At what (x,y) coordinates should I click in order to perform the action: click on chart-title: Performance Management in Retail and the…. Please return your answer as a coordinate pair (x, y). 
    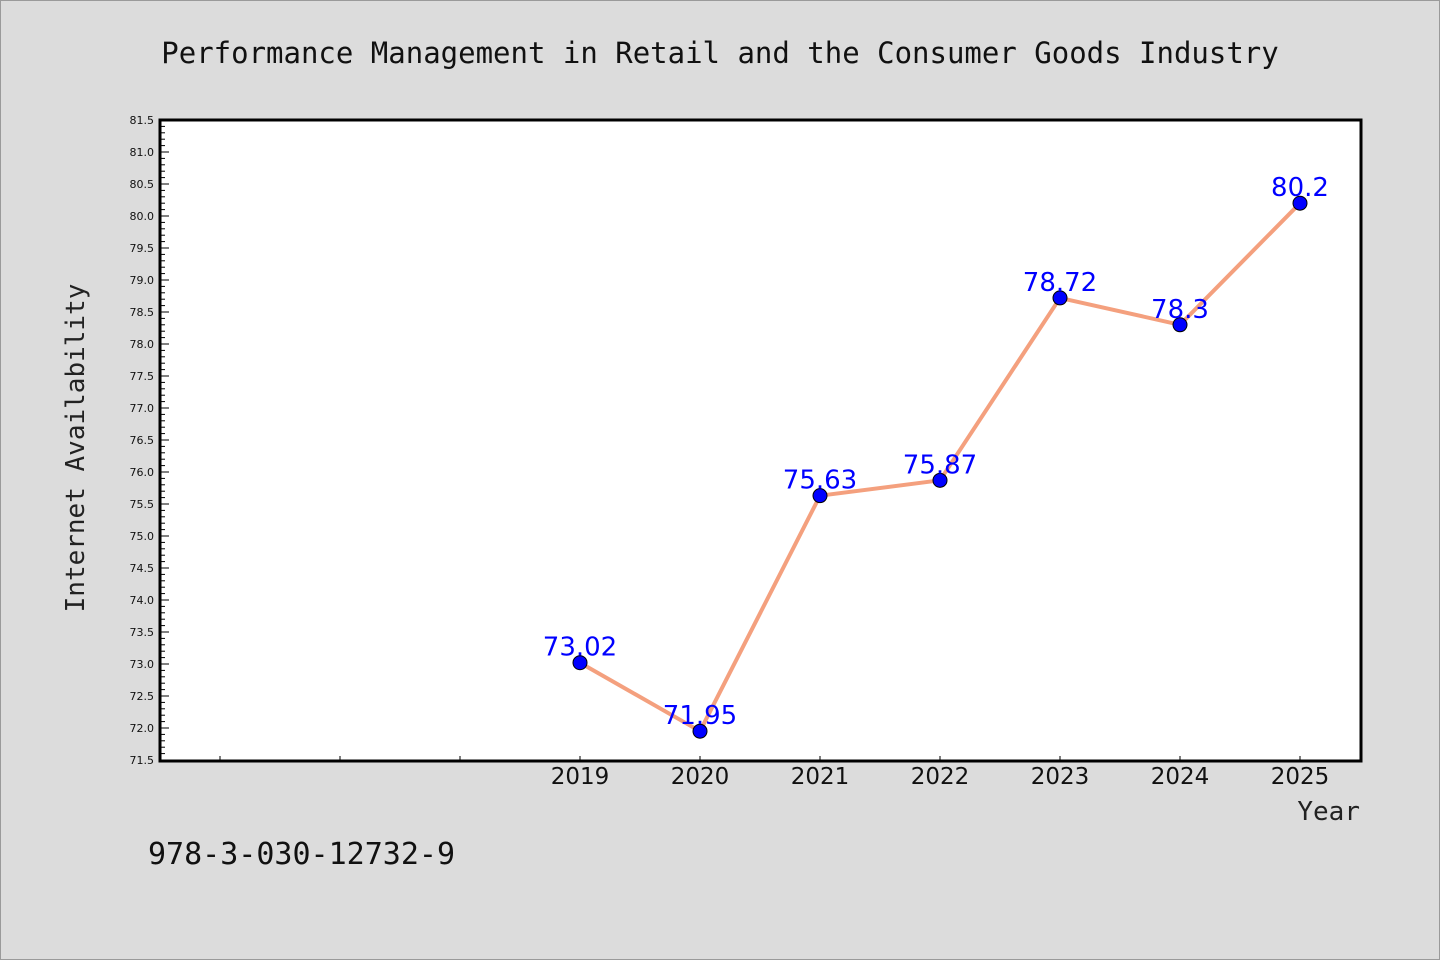
    Looking at the image, I should click on (719, 53).